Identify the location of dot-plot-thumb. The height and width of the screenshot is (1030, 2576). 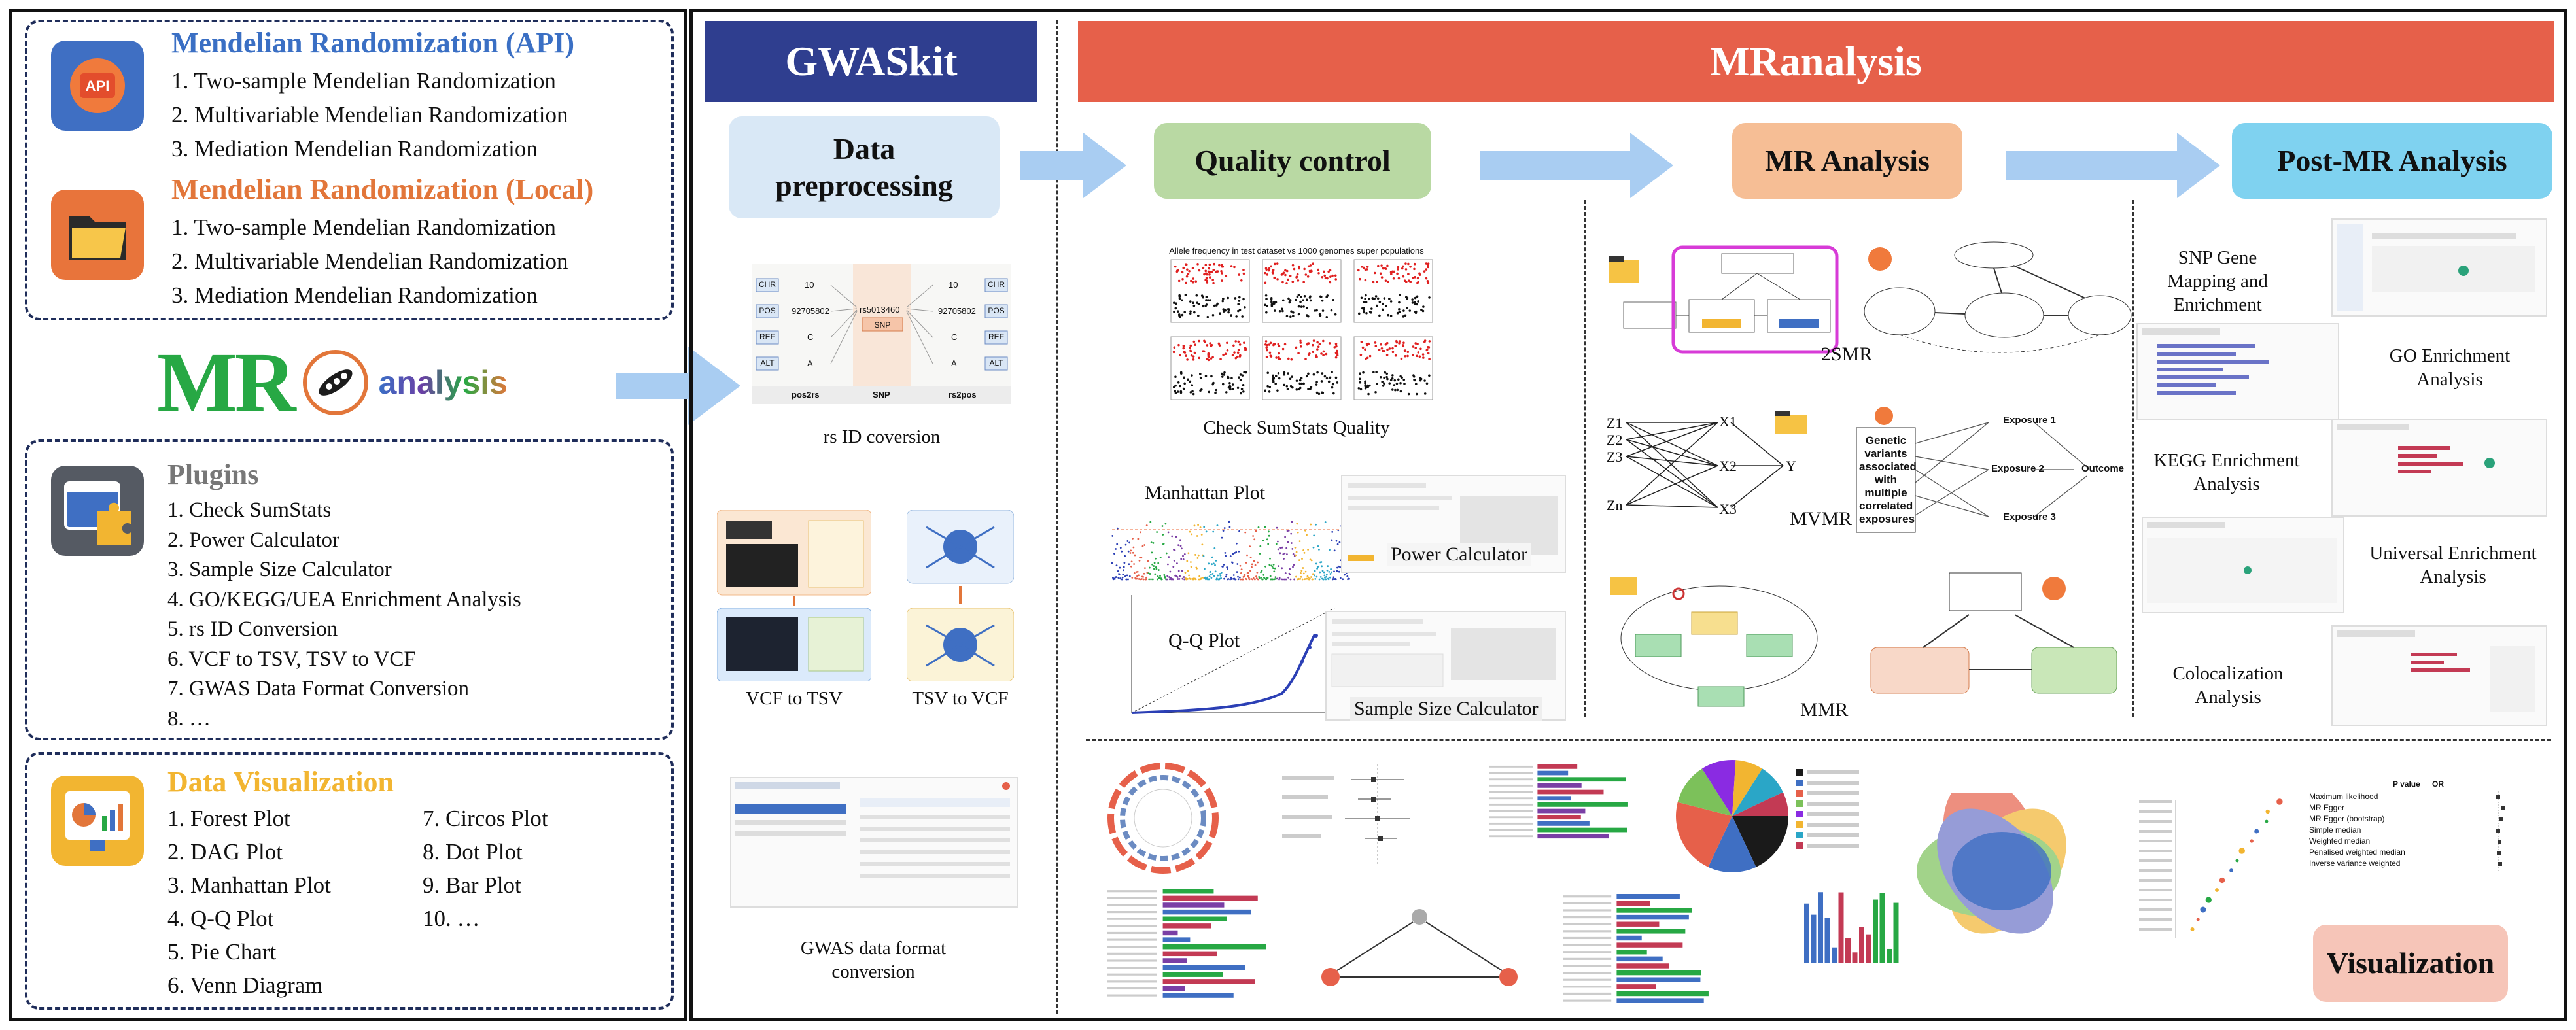
(2216, 870).